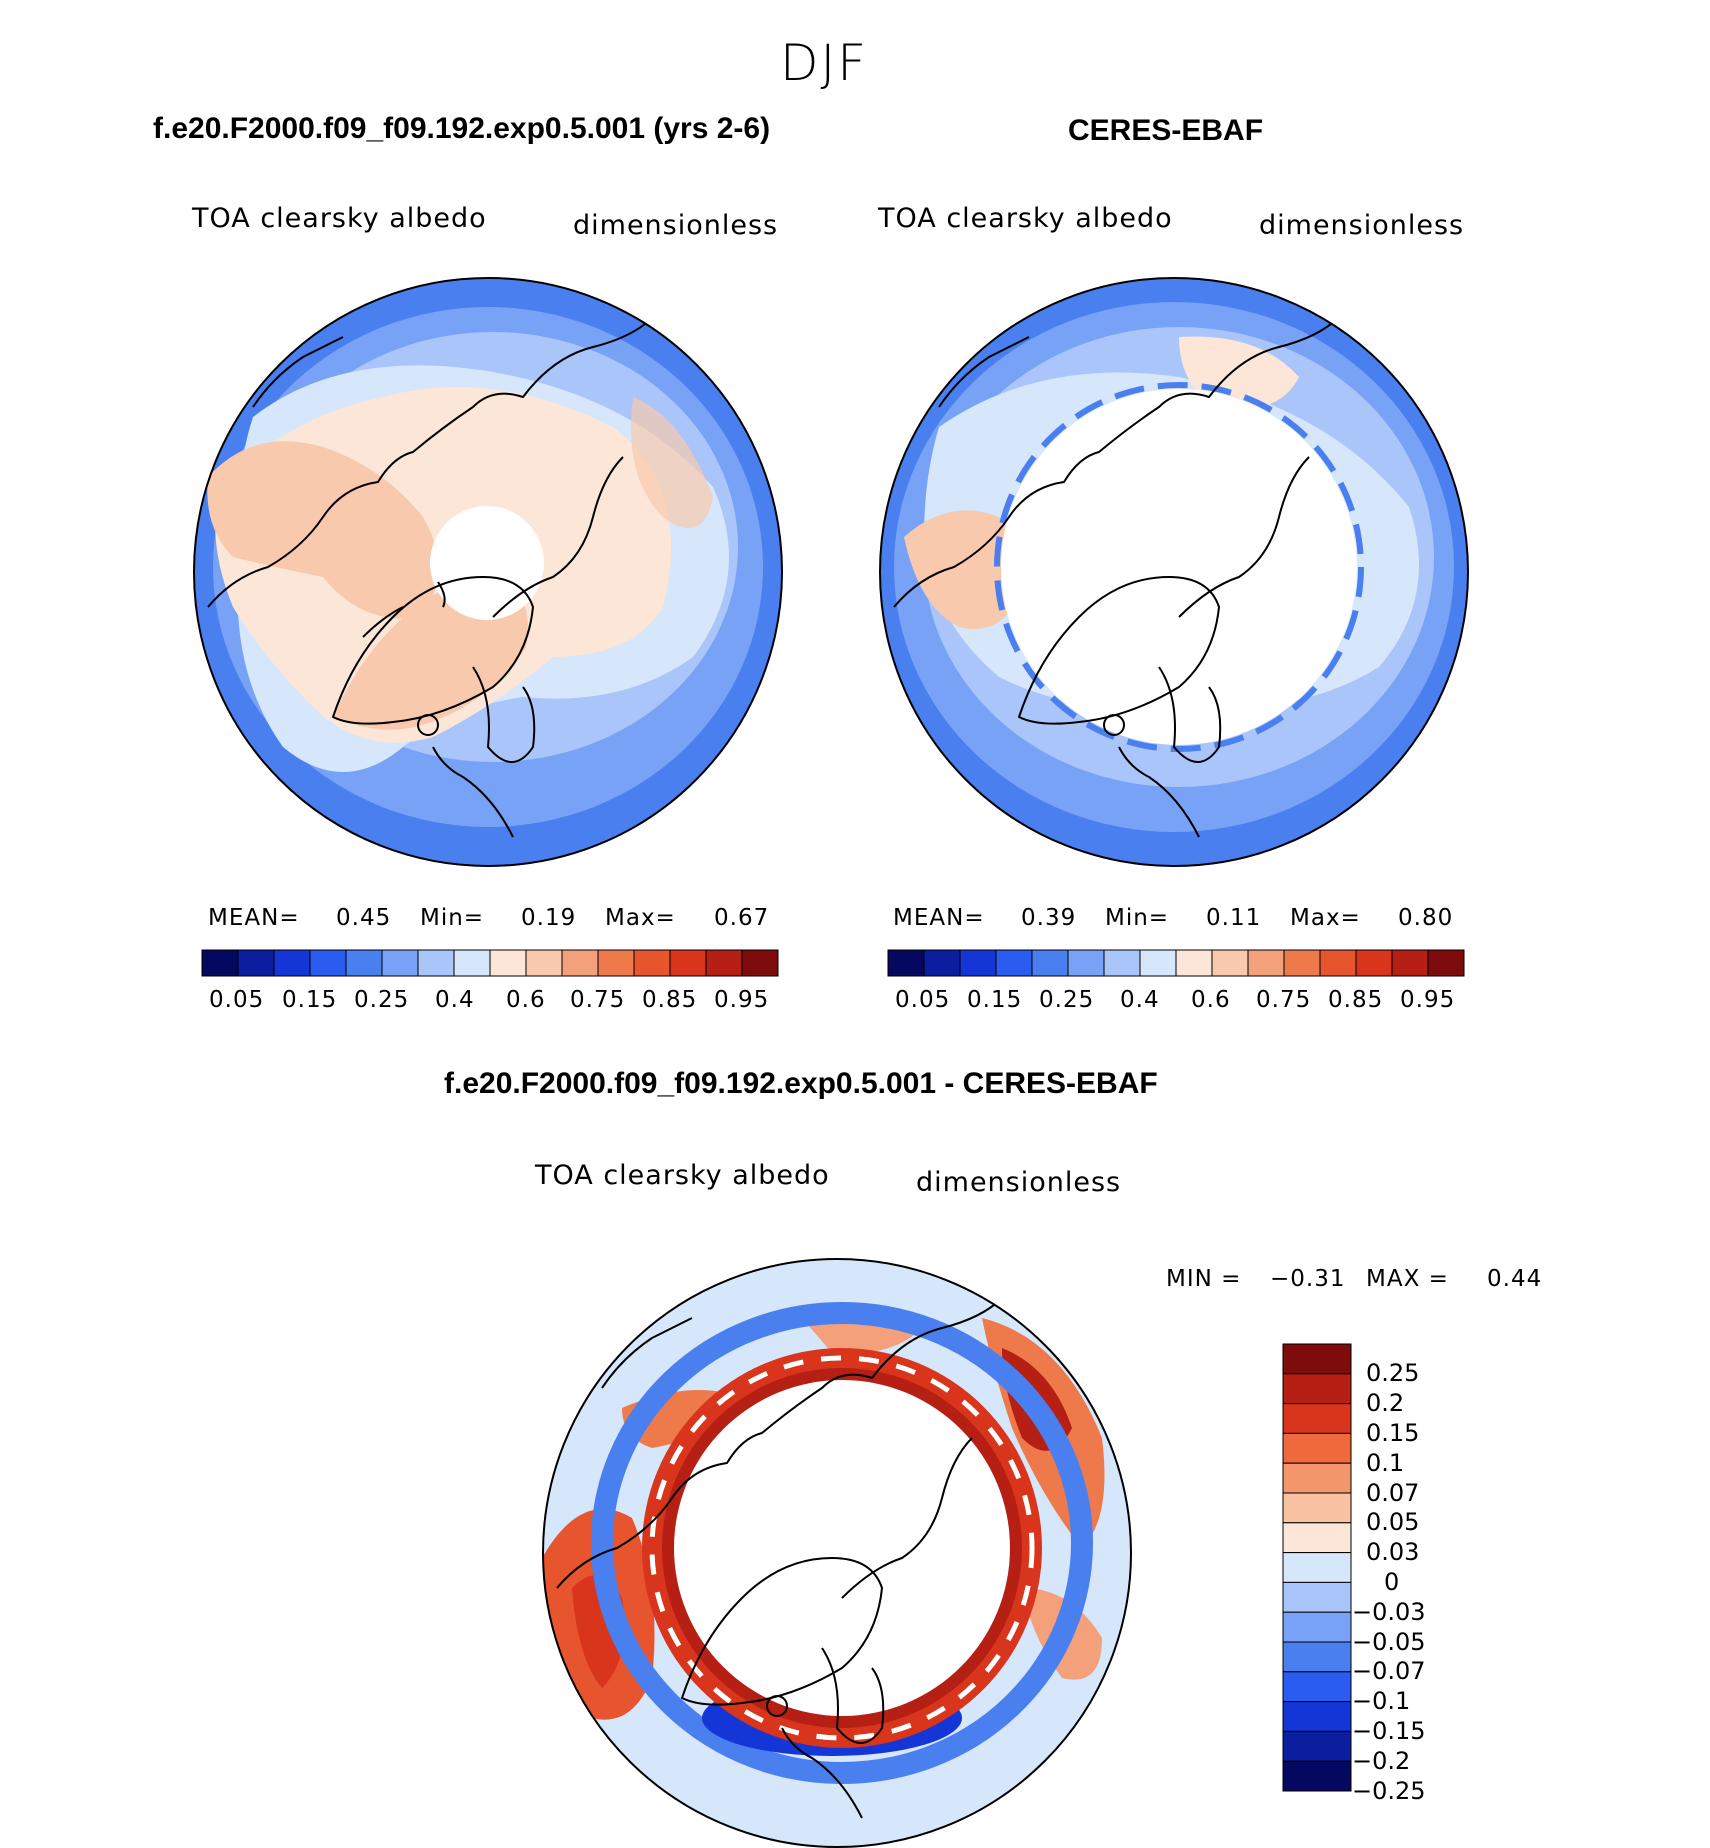 The image size is (1710, 1848). What do you see at coordinates (824, 63) in the screenshot?
I see `season-title: DJF` at bounding box center [824, 63].